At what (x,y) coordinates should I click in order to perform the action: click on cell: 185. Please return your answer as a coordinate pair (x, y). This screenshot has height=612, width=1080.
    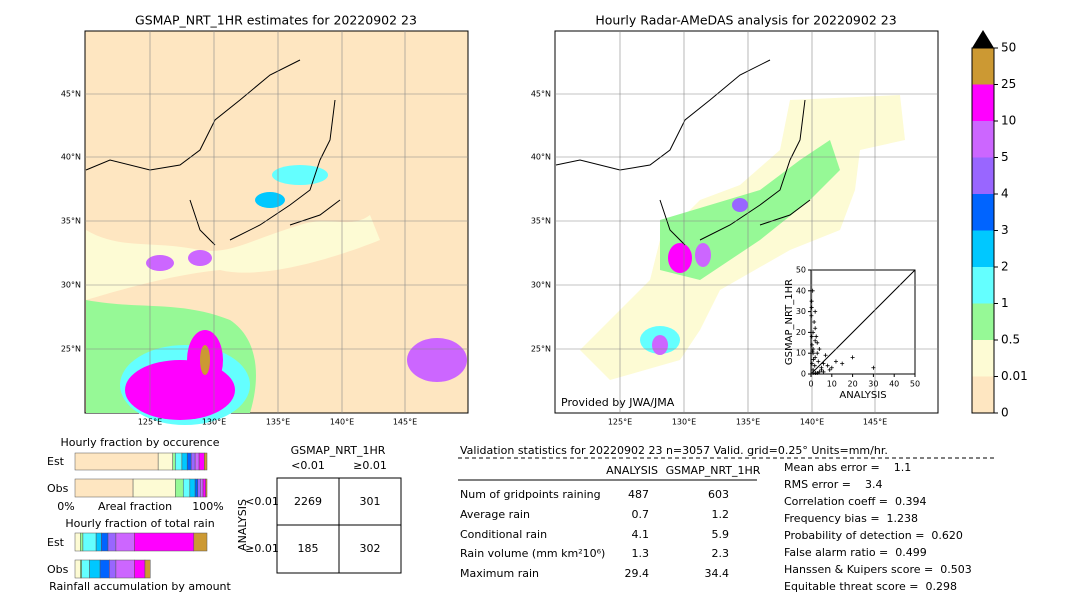
    Looking at the image, I should click on (308, 548).